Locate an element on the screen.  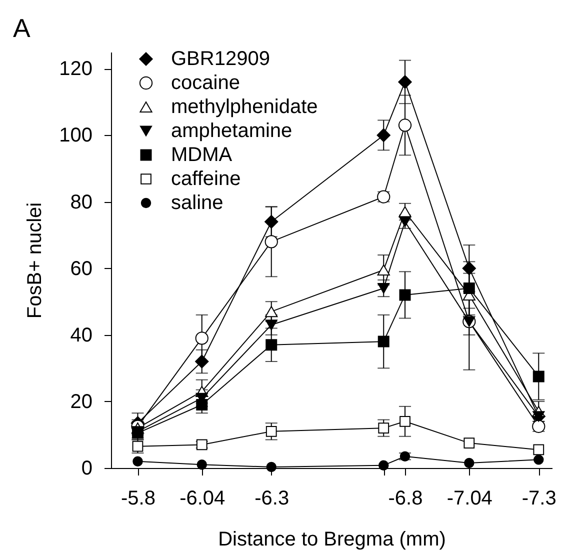
text: A is located at coordinates (22, 28).